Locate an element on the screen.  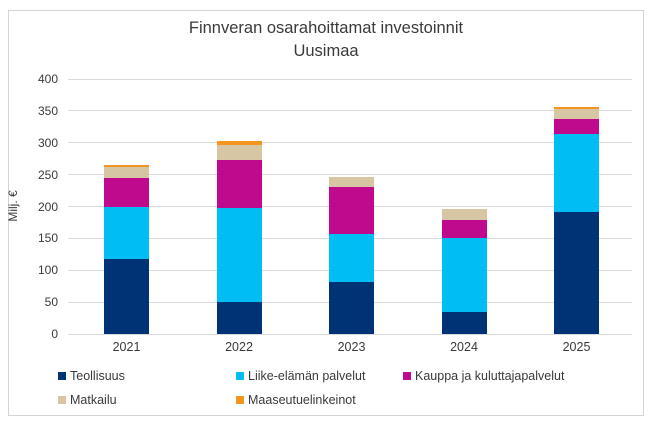
y-tick-label-150: 150 is located at coordinates (47, 238).